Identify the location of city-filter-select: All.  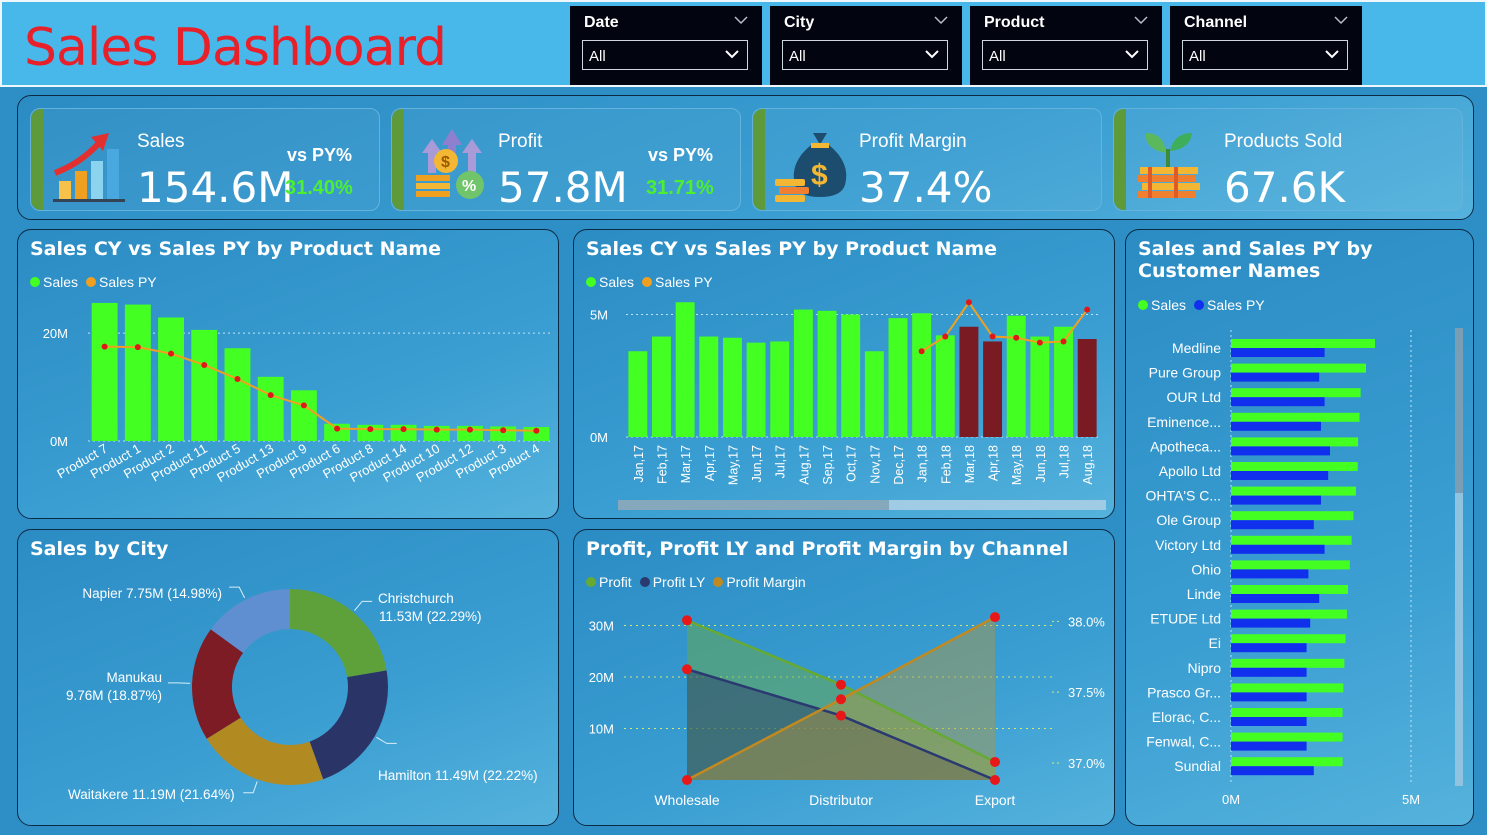
(865, 55).